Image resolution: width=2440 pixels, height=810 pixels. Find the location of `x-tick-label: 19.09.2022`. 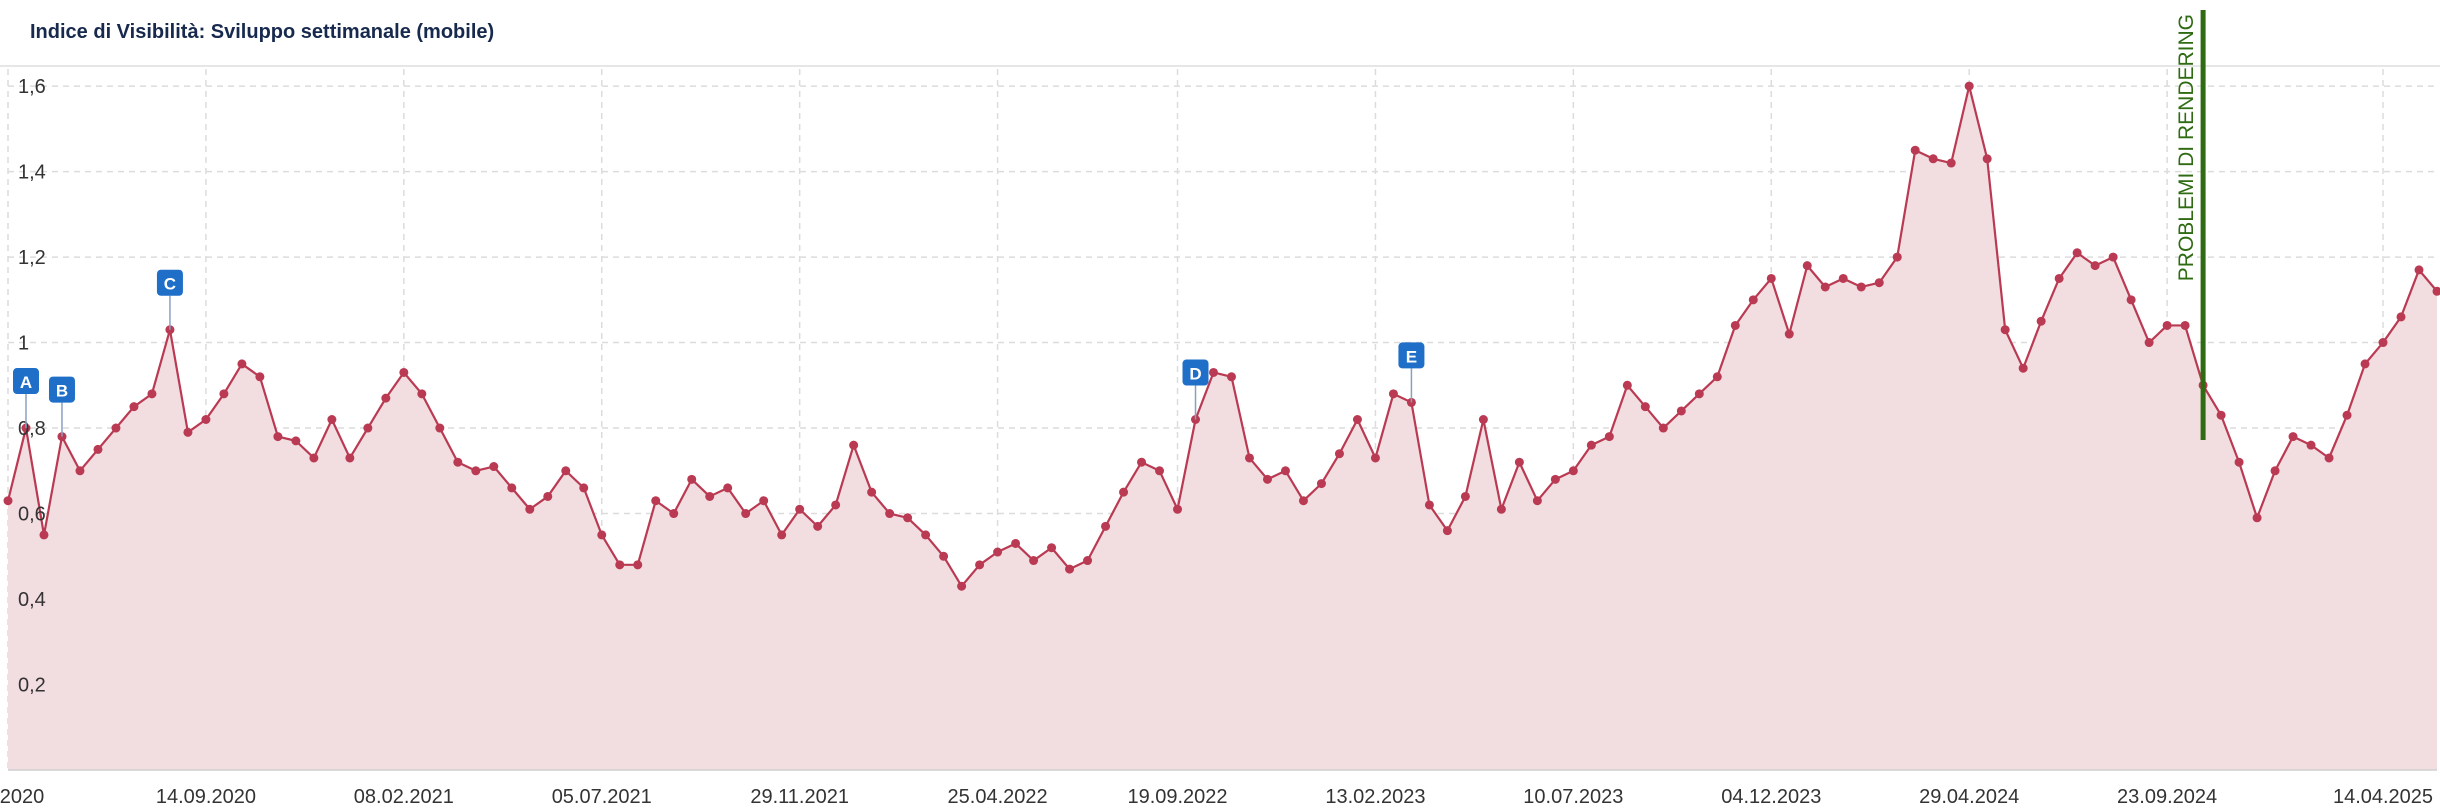

x-tick-label: 19.09.2022 is located at coordinates (1177, 797).